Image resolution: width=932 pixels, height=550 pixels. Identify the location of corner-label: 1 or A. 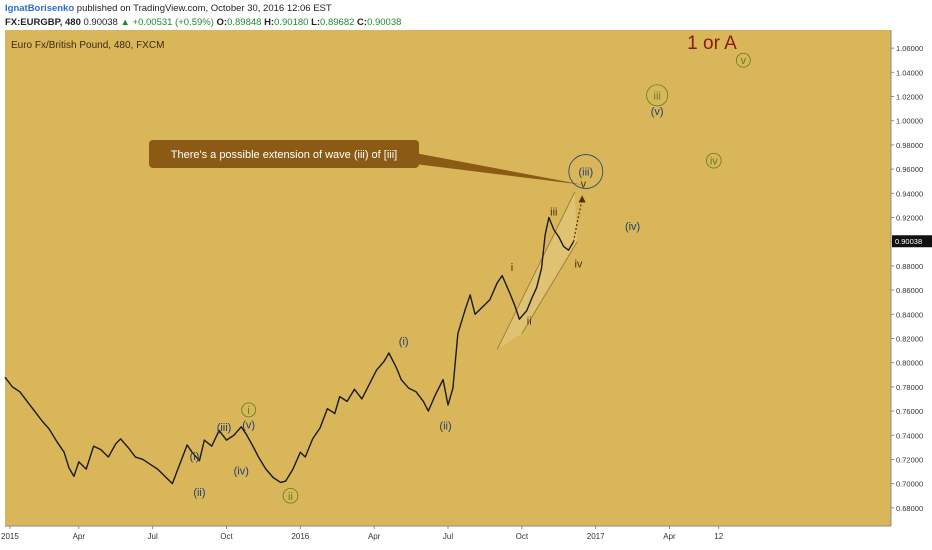
(712, 43).